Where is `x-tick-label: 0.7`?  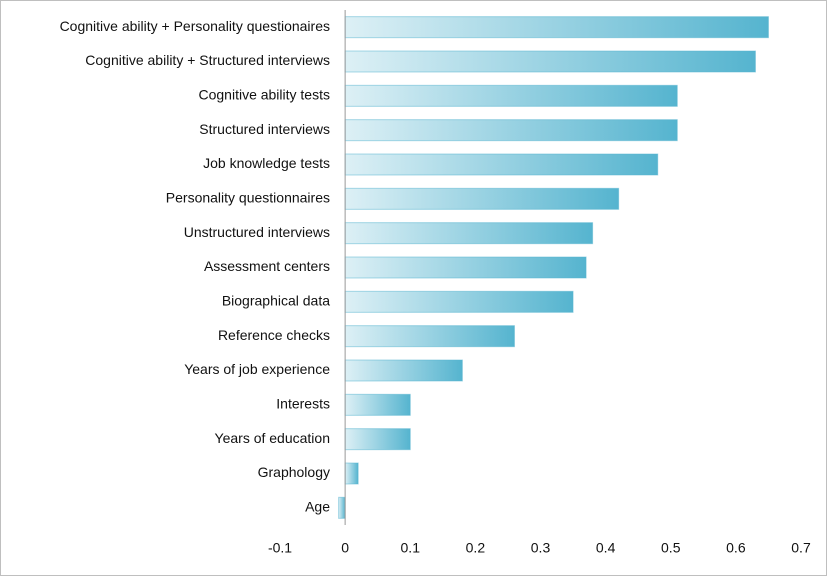 x-tick-label: 0.7 is located at coordinates (801, 548).